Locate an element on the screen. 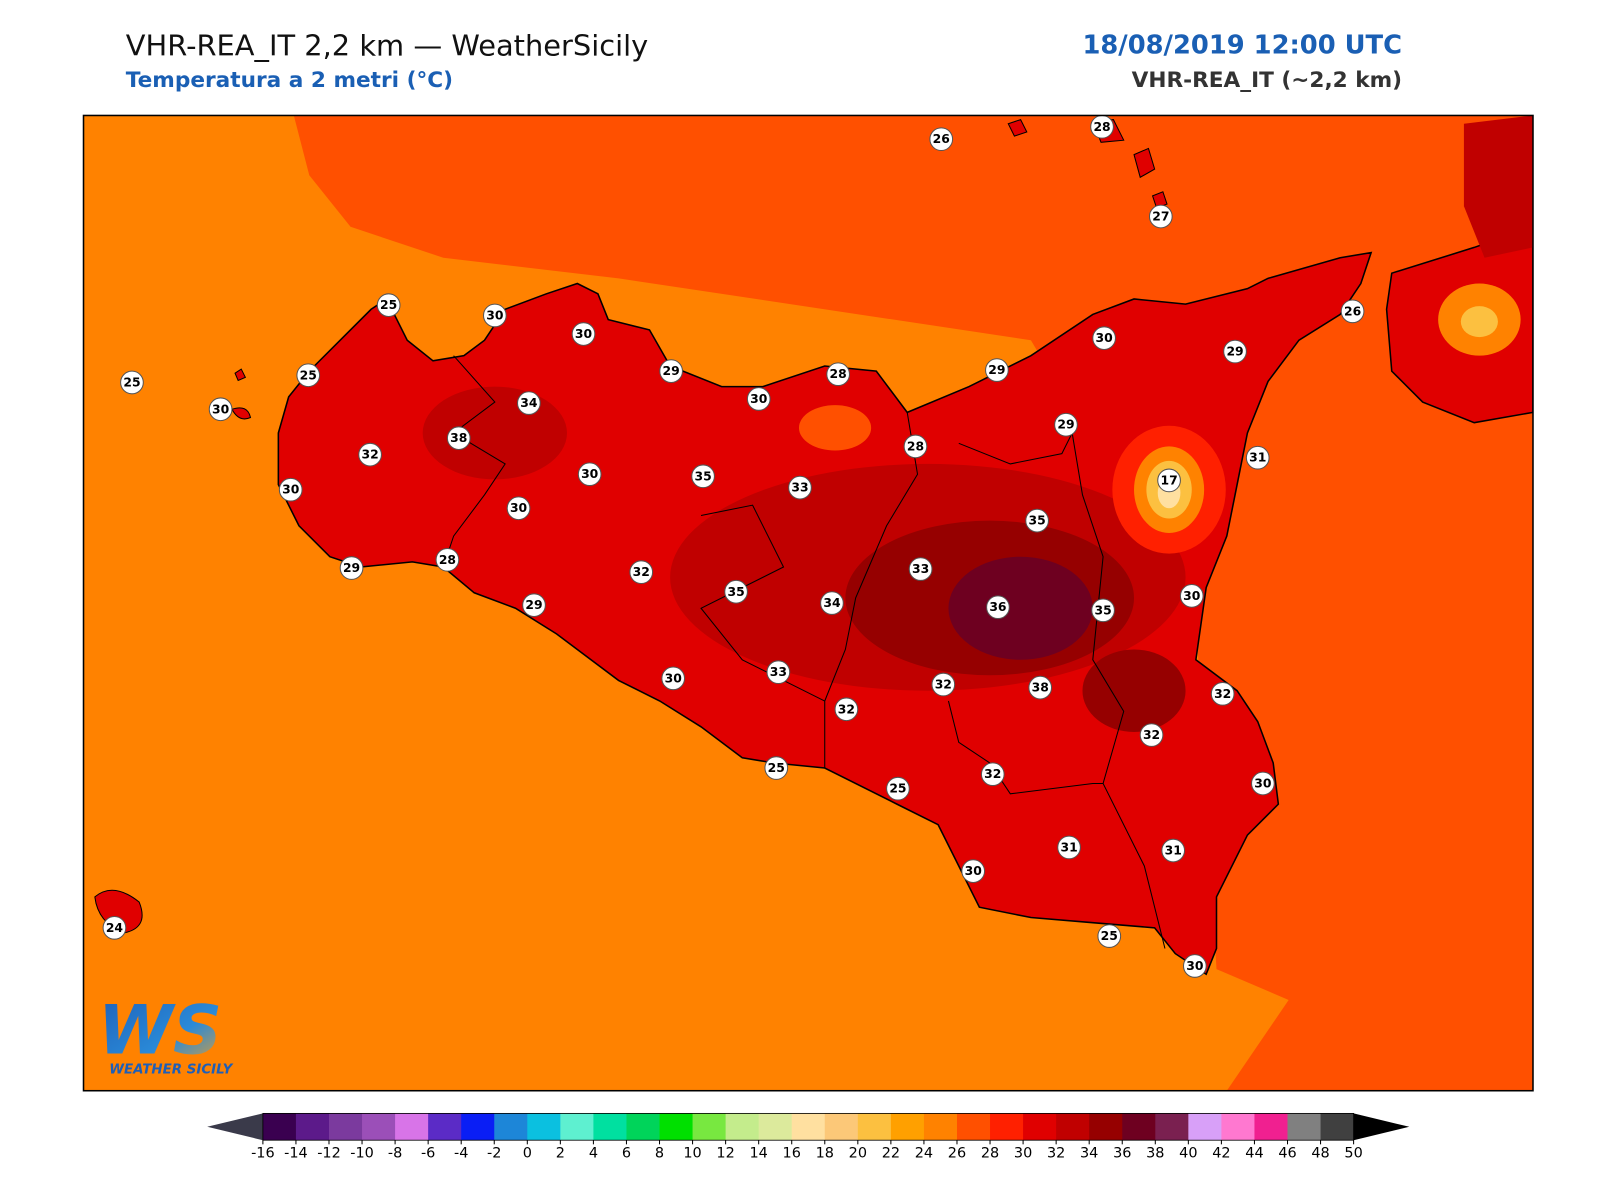  colorbar-tick-label: 28 is located at coordinates (990, 1154).